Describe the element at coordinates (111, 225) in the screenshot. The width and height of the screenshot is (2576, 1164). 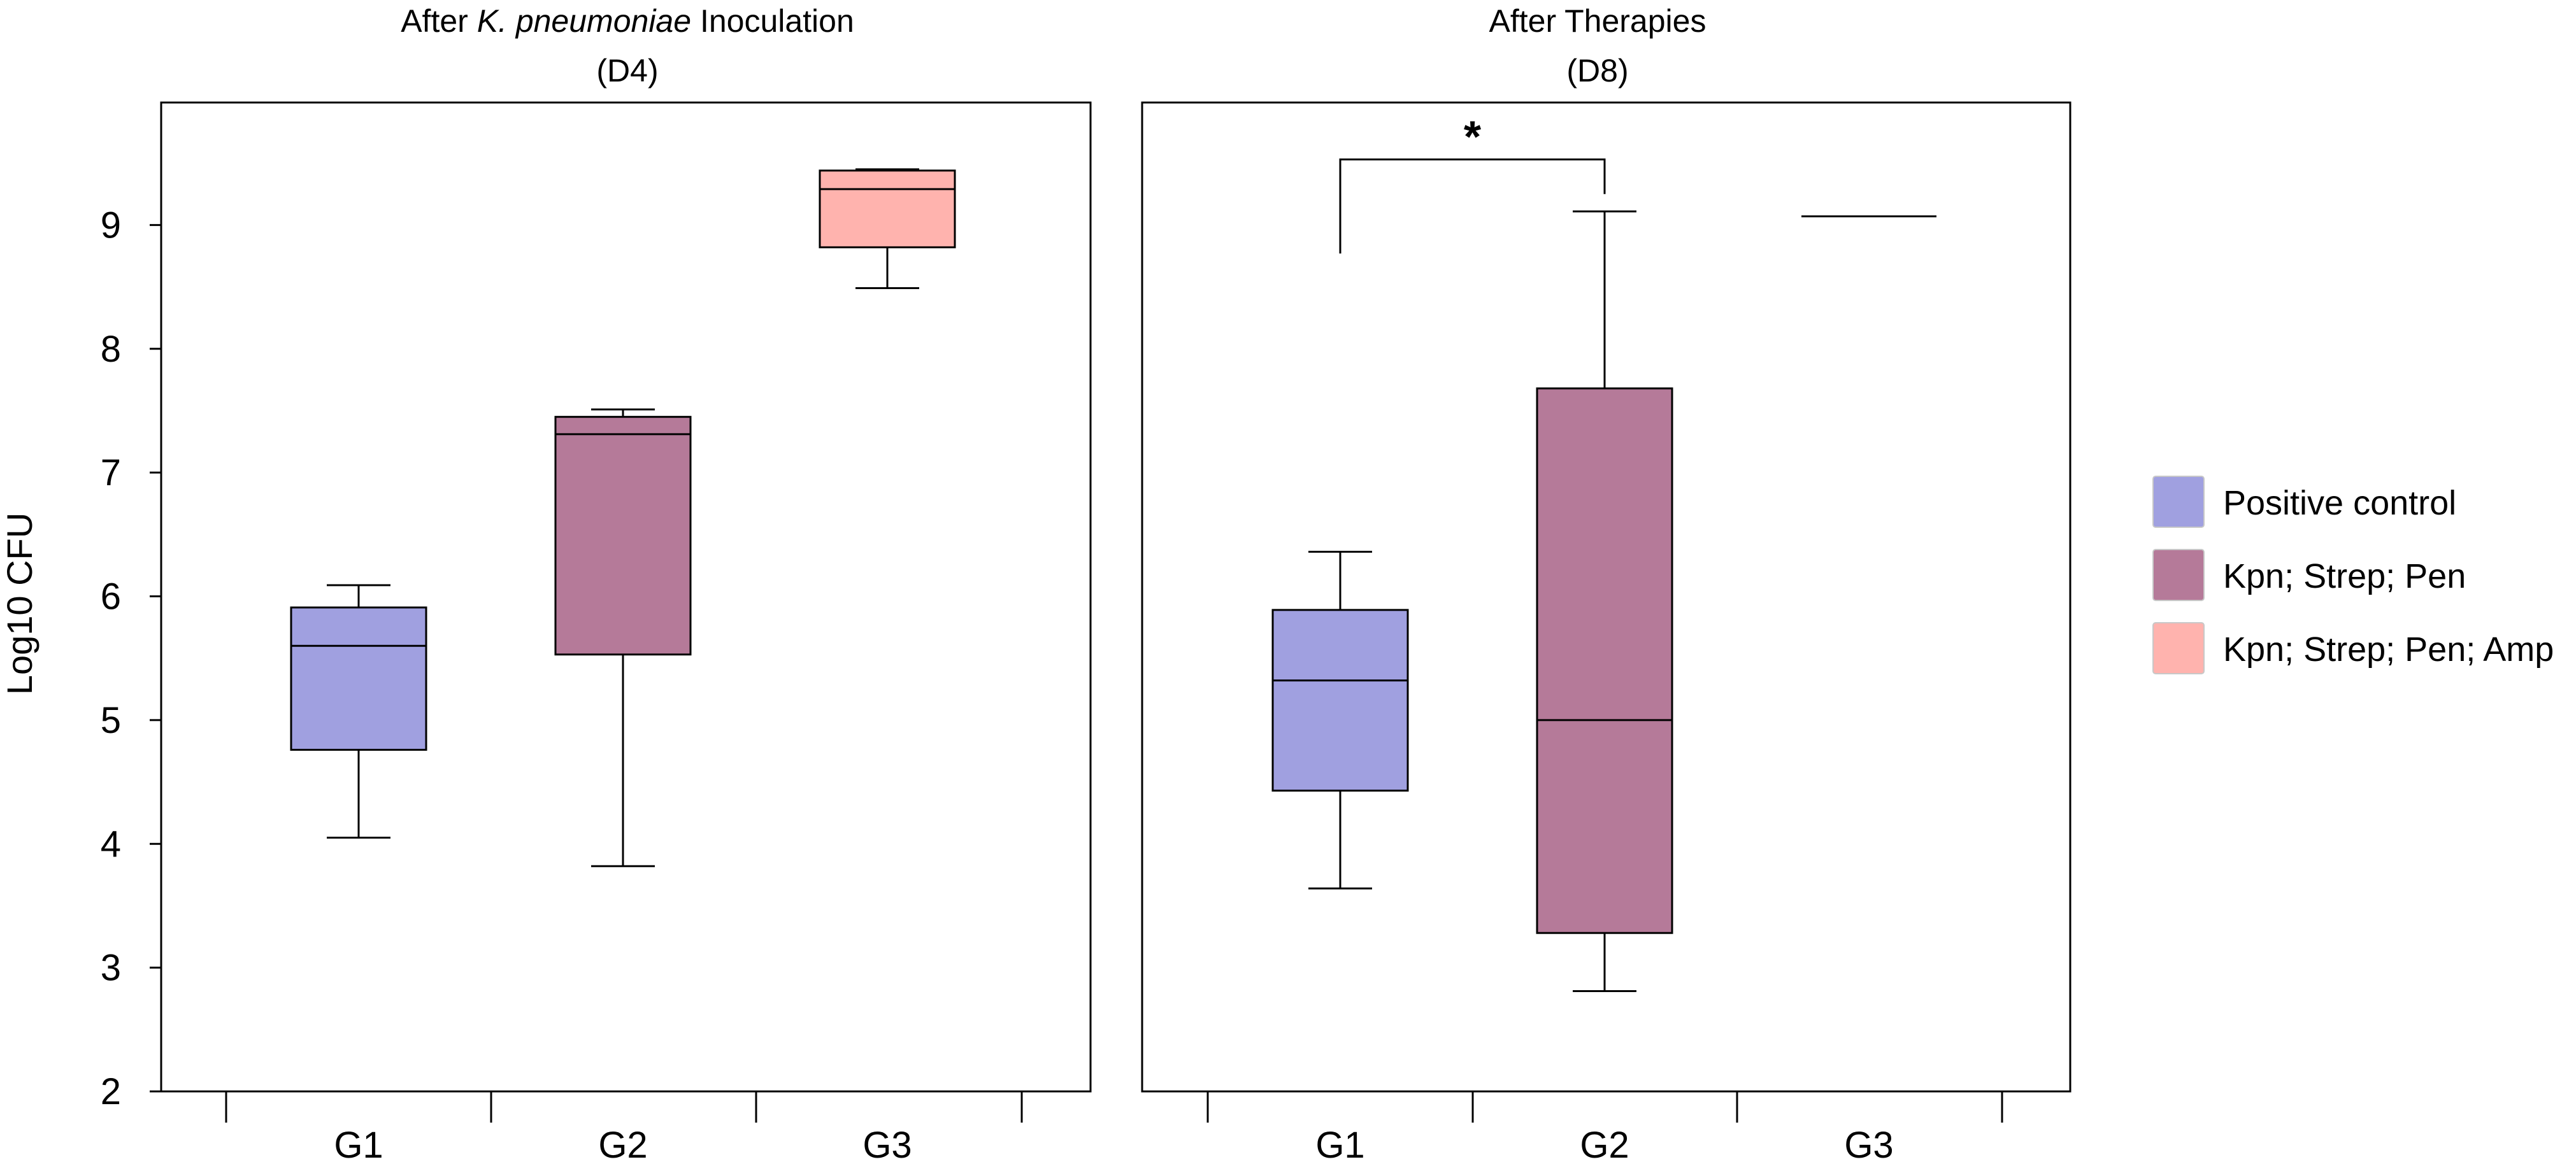
I see `y-tick-label: 9` at that location.